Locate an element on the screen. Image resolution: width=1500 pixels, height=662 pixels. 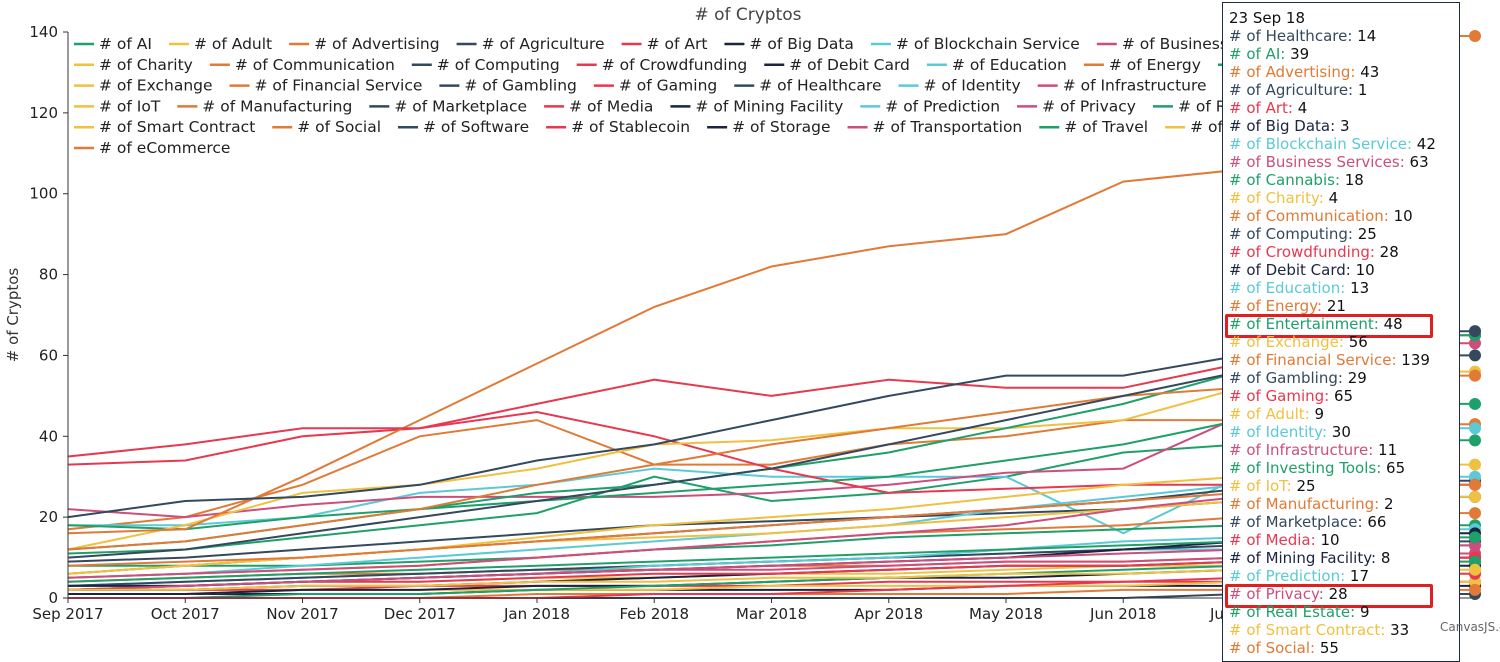
legend-item: # of Financial Service is located at coordinates (326, 86).